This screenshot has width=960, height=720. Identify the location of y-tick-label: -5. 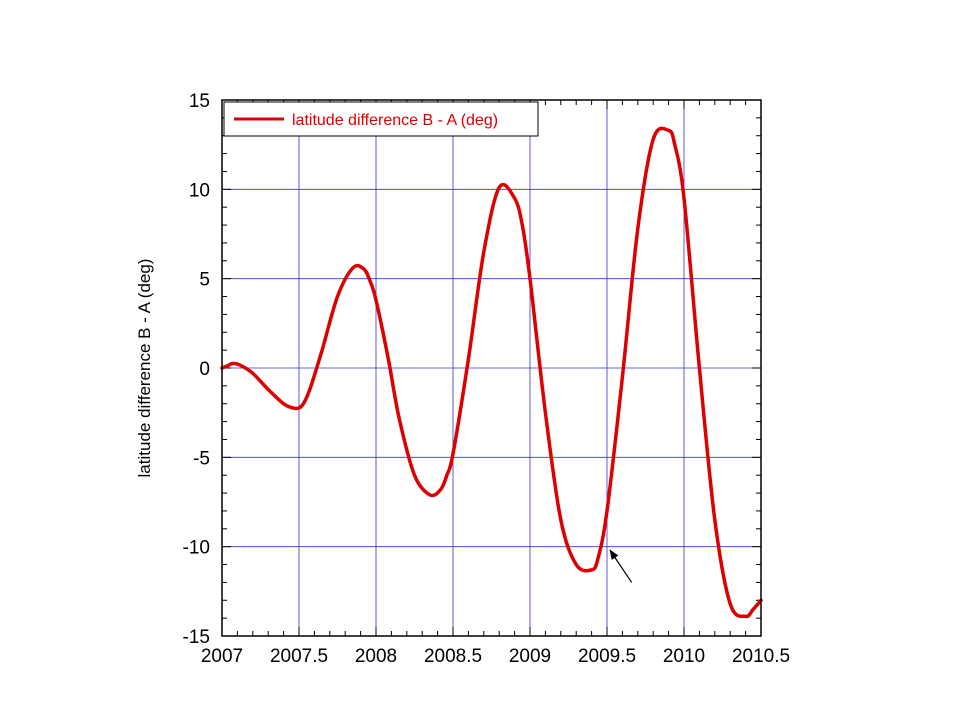
(201, 458).